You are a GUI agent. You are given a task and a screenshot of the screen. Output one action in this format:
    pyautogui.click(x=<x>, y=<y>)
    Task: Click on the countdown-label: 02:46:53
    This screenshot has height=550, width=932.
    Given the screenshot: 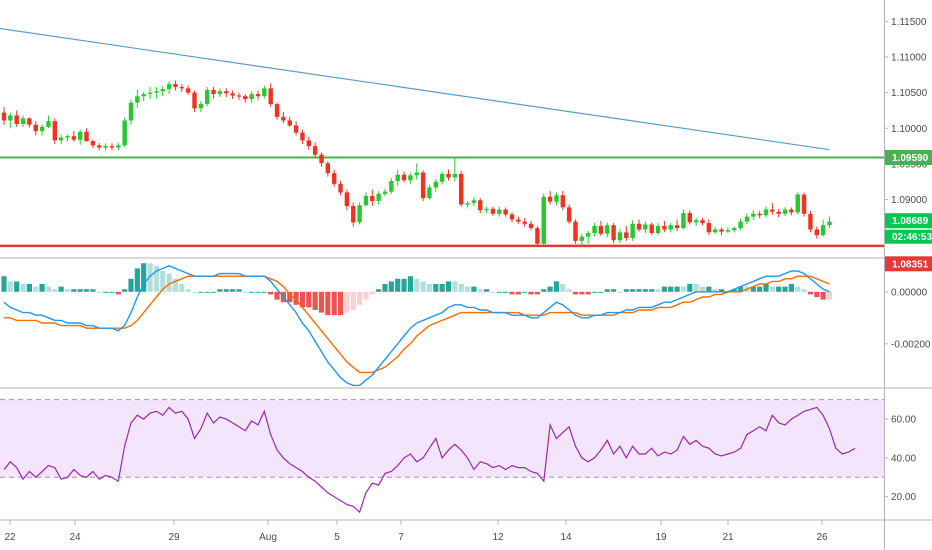 What is the action you would take?
    pyautogui.click(x=912, y=237)
    